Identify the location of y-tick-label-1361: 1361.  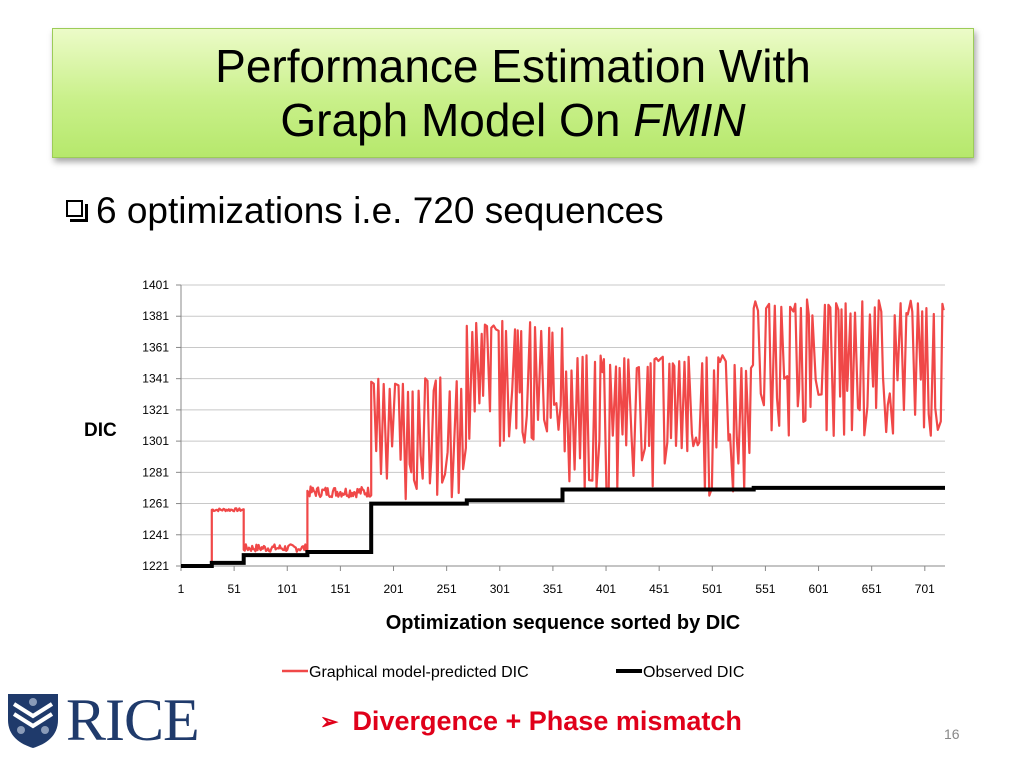
(155, 347).